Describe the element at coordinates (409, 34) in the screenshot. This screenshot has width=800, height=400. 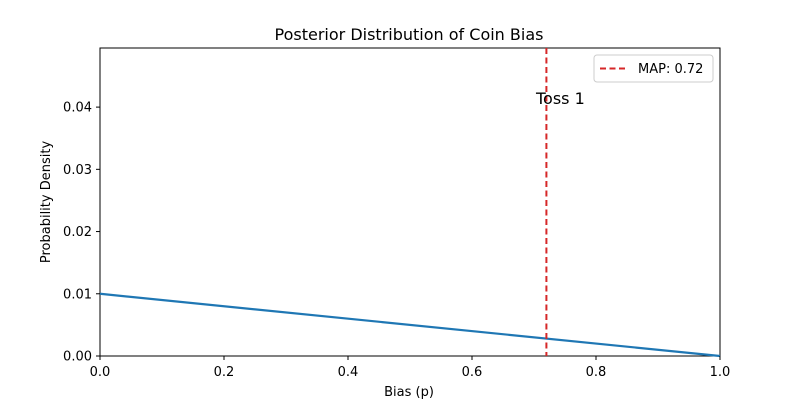
I see `chart-title: Posterior Distribution of Coin Bias` at that location.